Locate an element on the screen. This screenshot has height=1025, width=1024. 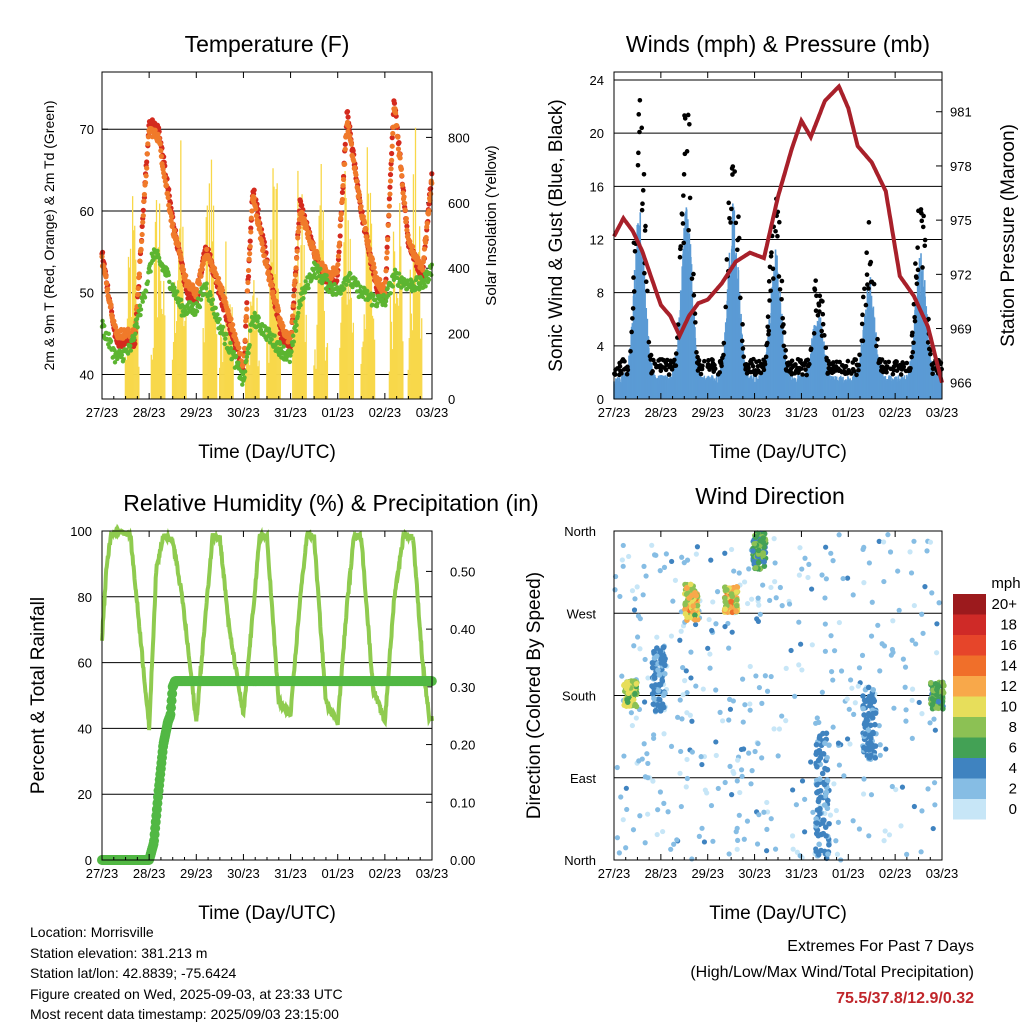
temp-y2tick-label: 200 is located at coordinates (459, 334).